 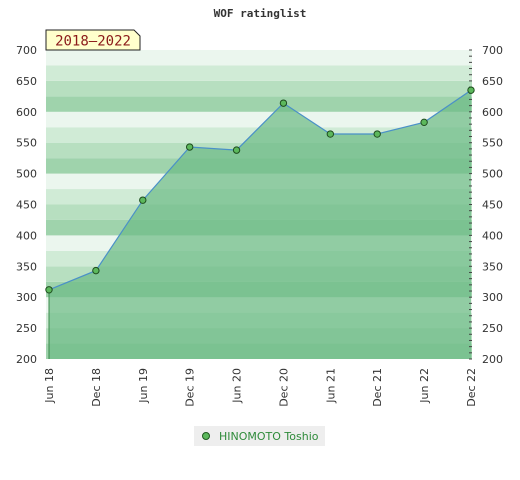 I want to click on x-tick-label: Jun 20, so click(x=237, y=386).